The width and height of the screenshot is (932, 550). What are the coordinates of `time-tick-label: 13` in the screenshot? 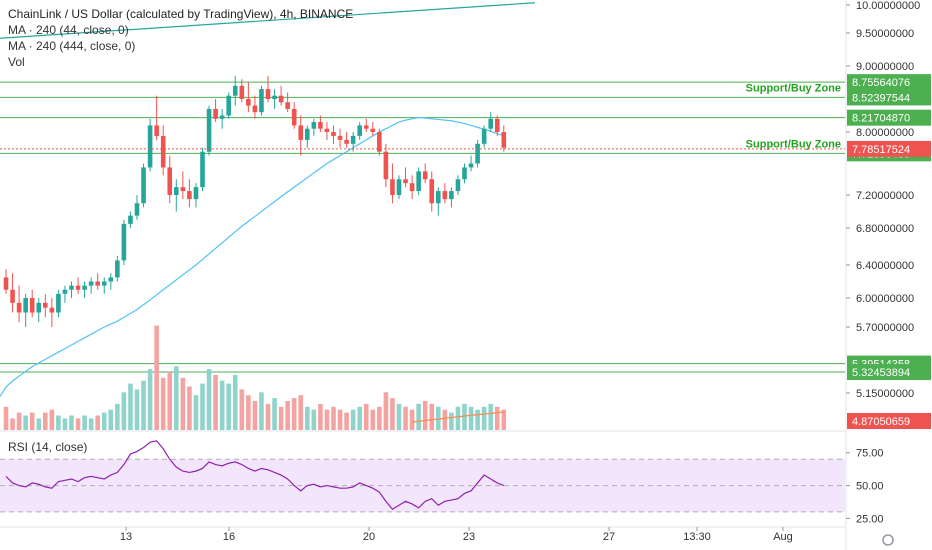 It's located at (126, 537).